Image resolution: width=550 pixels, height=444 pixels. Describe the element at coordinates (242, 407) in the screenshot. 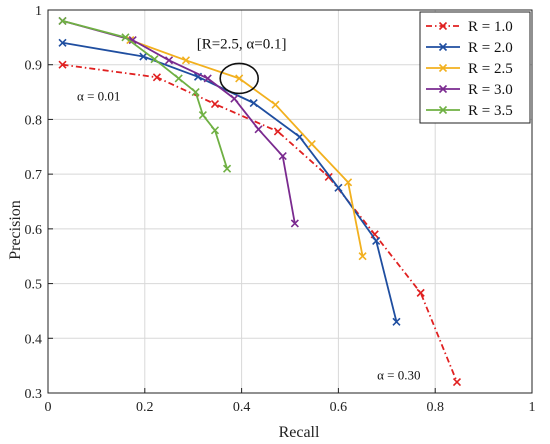

I see `x-tick-label: 0.4` at that location.